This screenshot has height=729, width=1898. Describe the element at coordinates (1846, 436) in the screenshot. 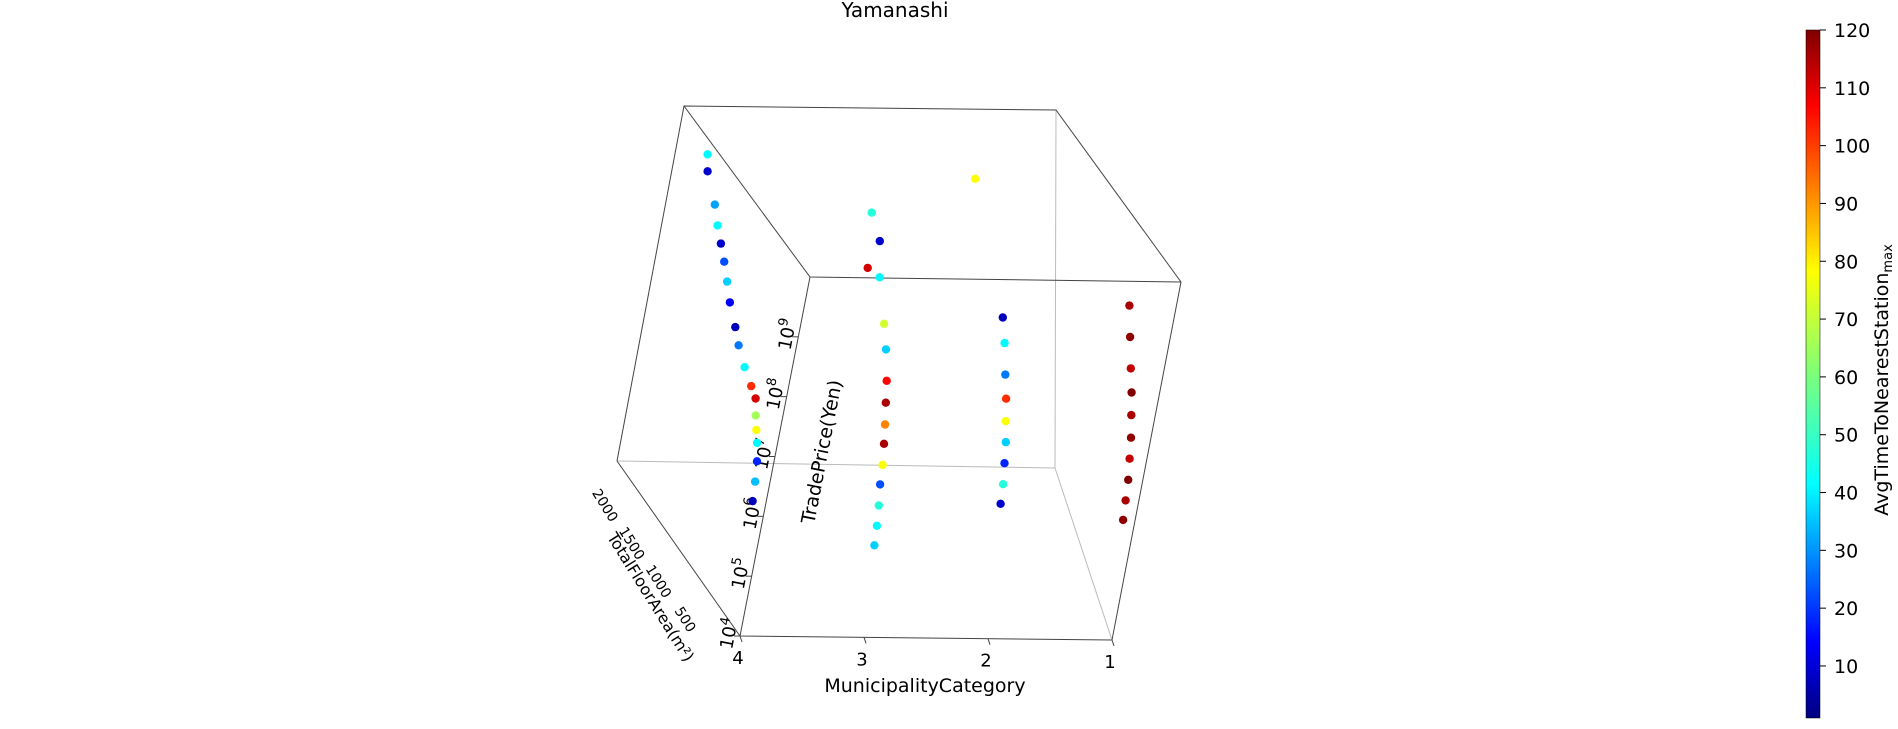

I see `colorbar-tick-label: 50` at that location.